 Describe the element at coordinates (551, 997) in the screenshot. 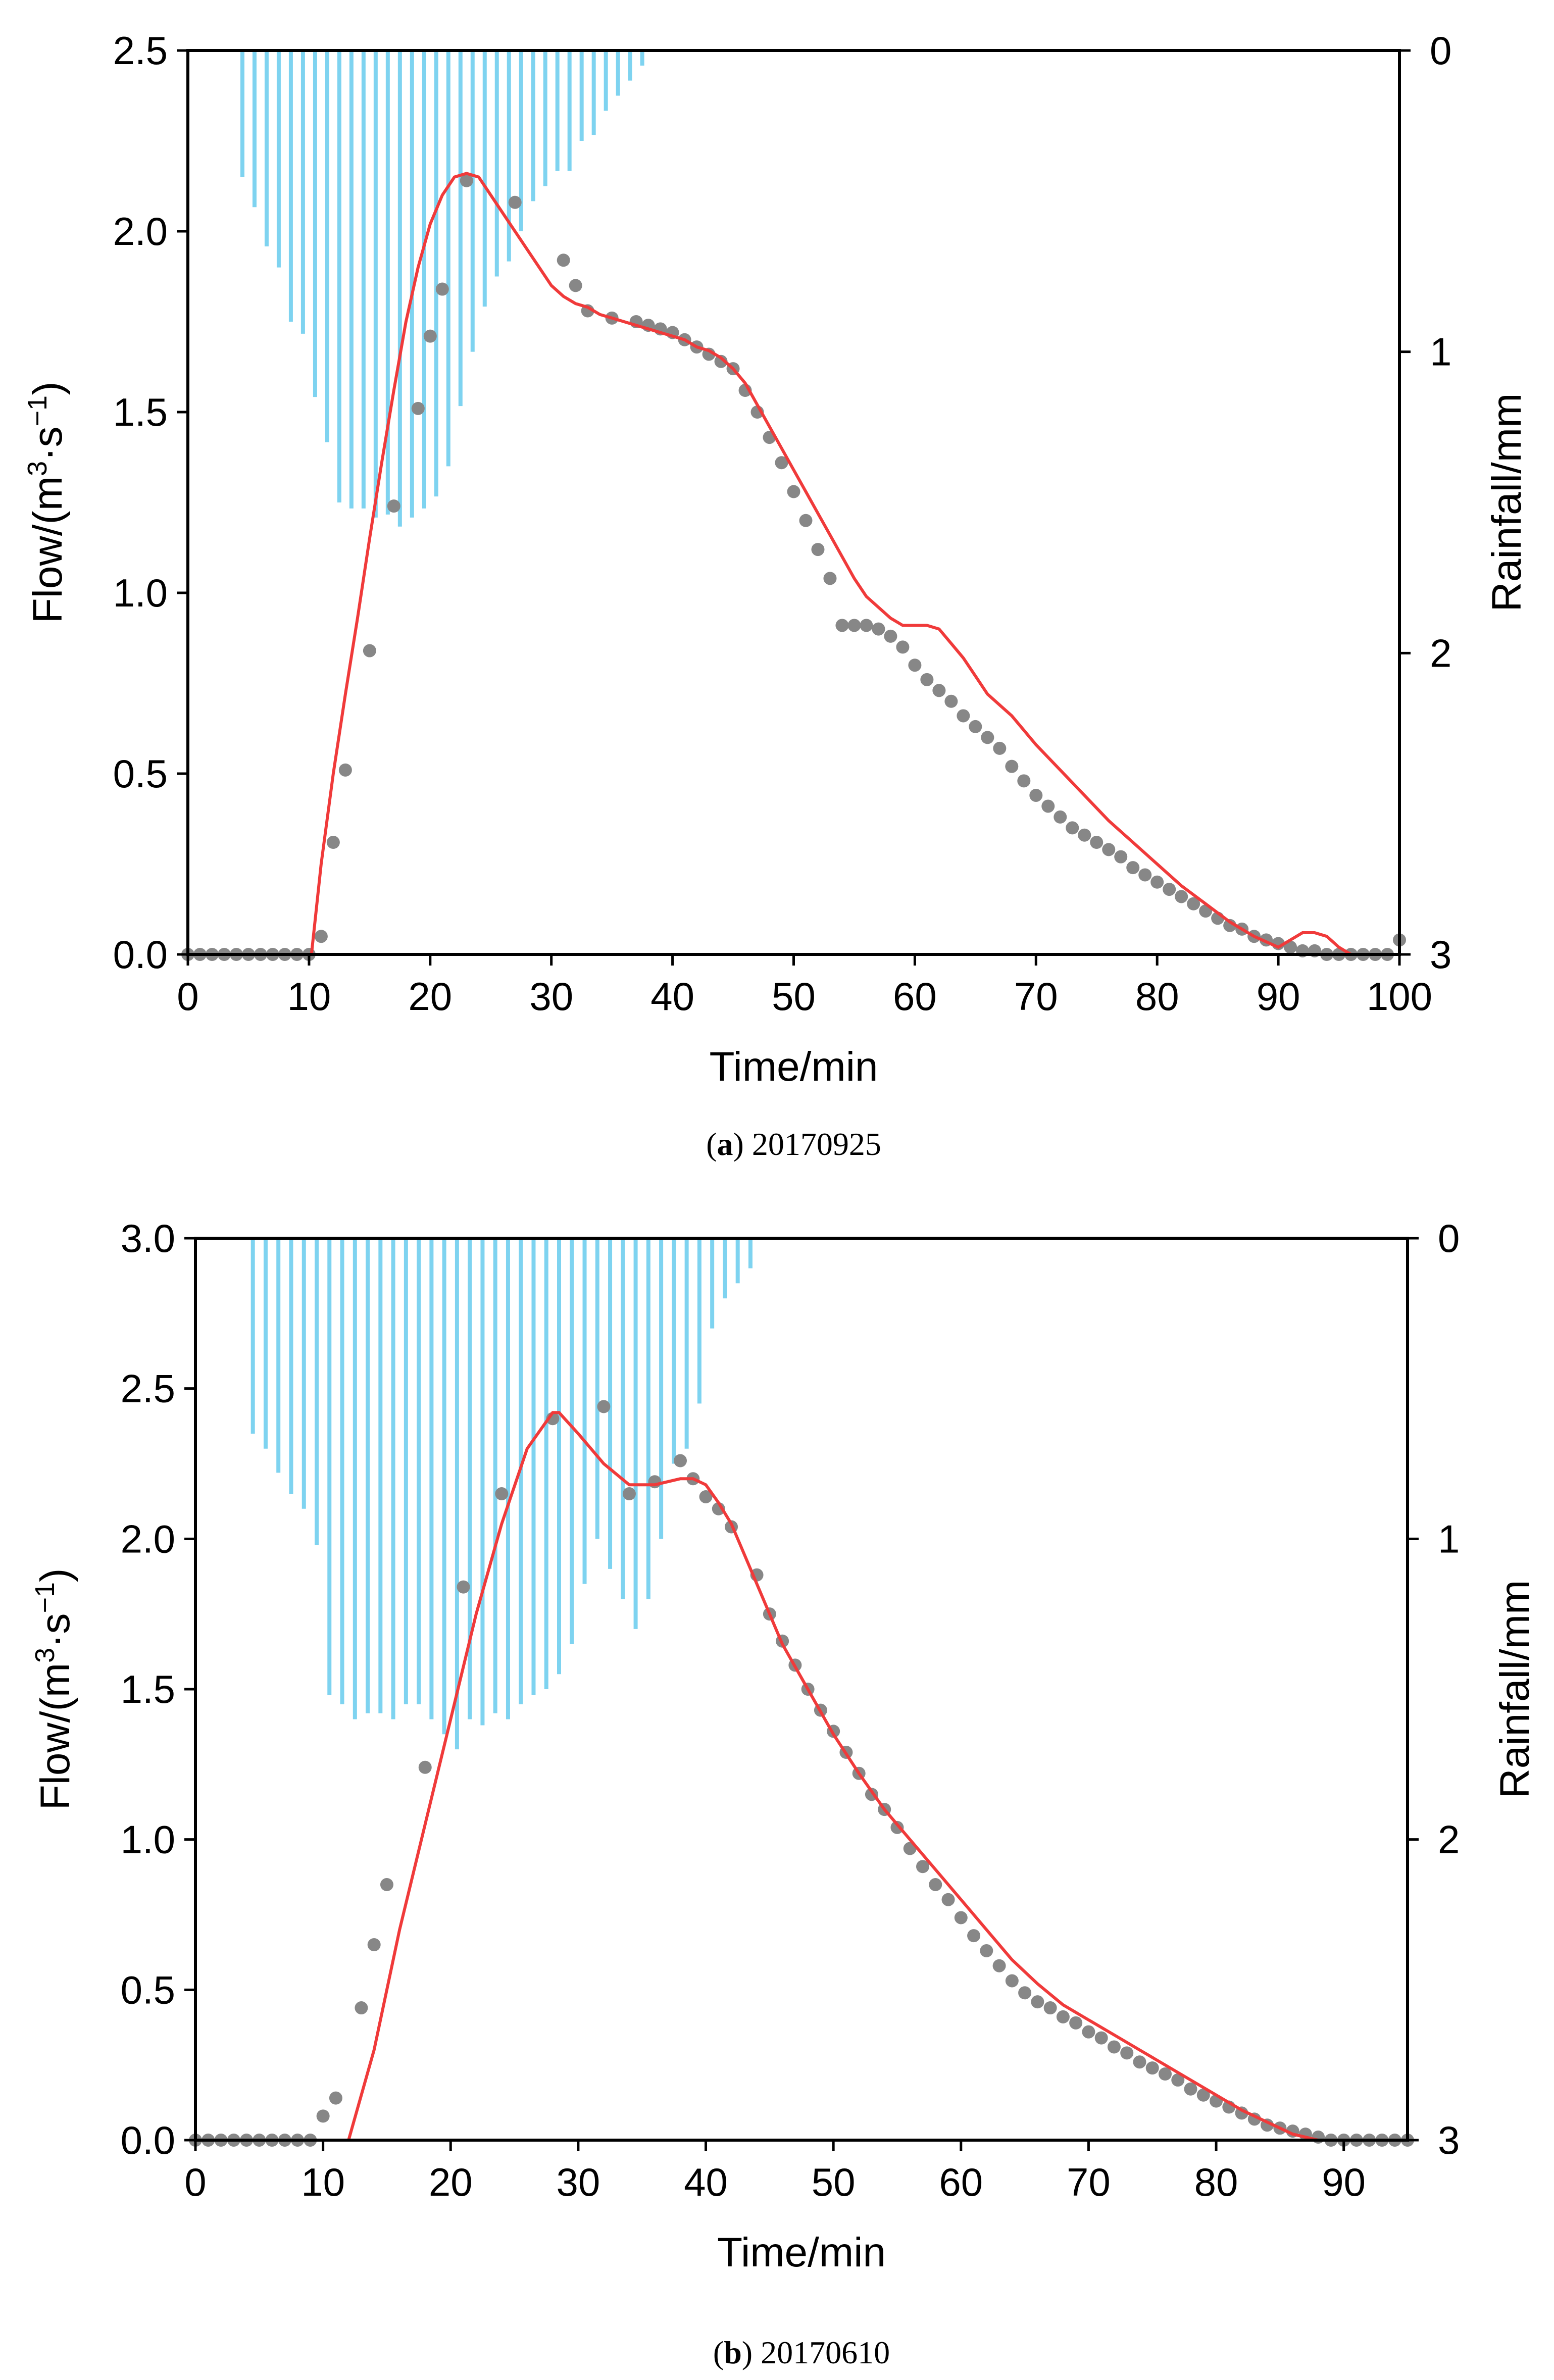

I see `x-tick-label: 30` at that location.